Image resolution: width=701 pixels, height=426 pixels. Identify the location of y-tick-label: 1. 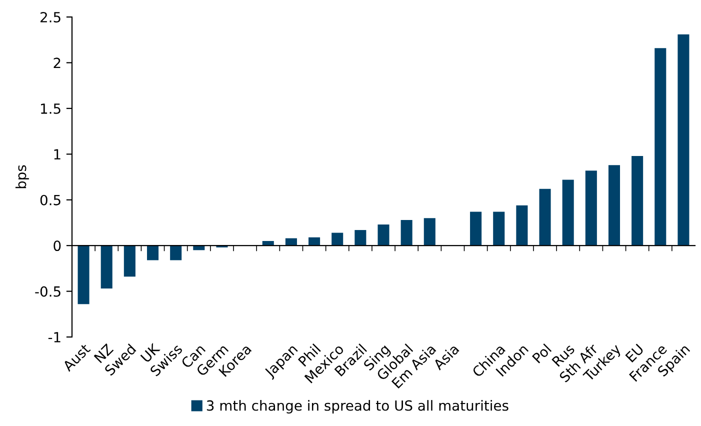
(57, 154).